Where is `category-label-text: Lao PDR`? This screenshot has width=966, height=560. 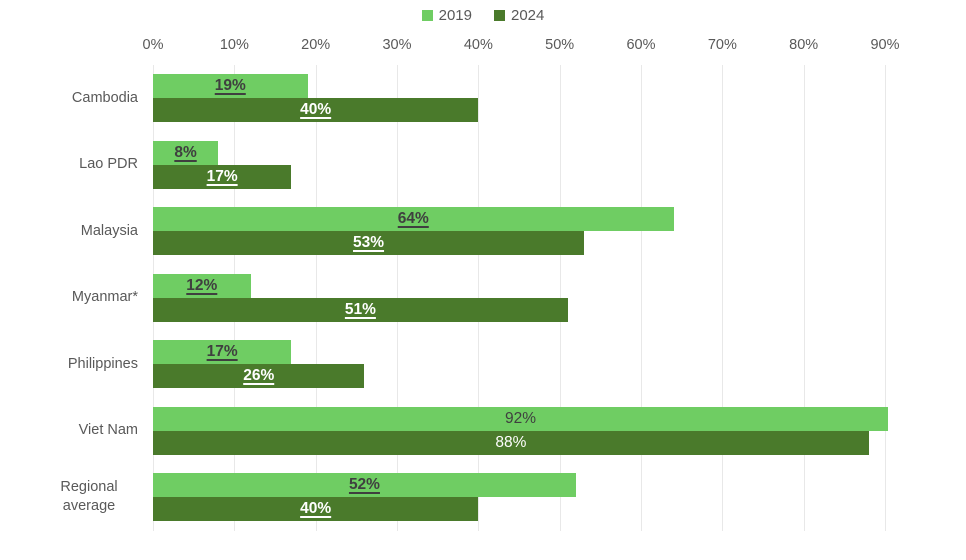 category-label-text: Lao PDR is located at coordinates (108, 164).